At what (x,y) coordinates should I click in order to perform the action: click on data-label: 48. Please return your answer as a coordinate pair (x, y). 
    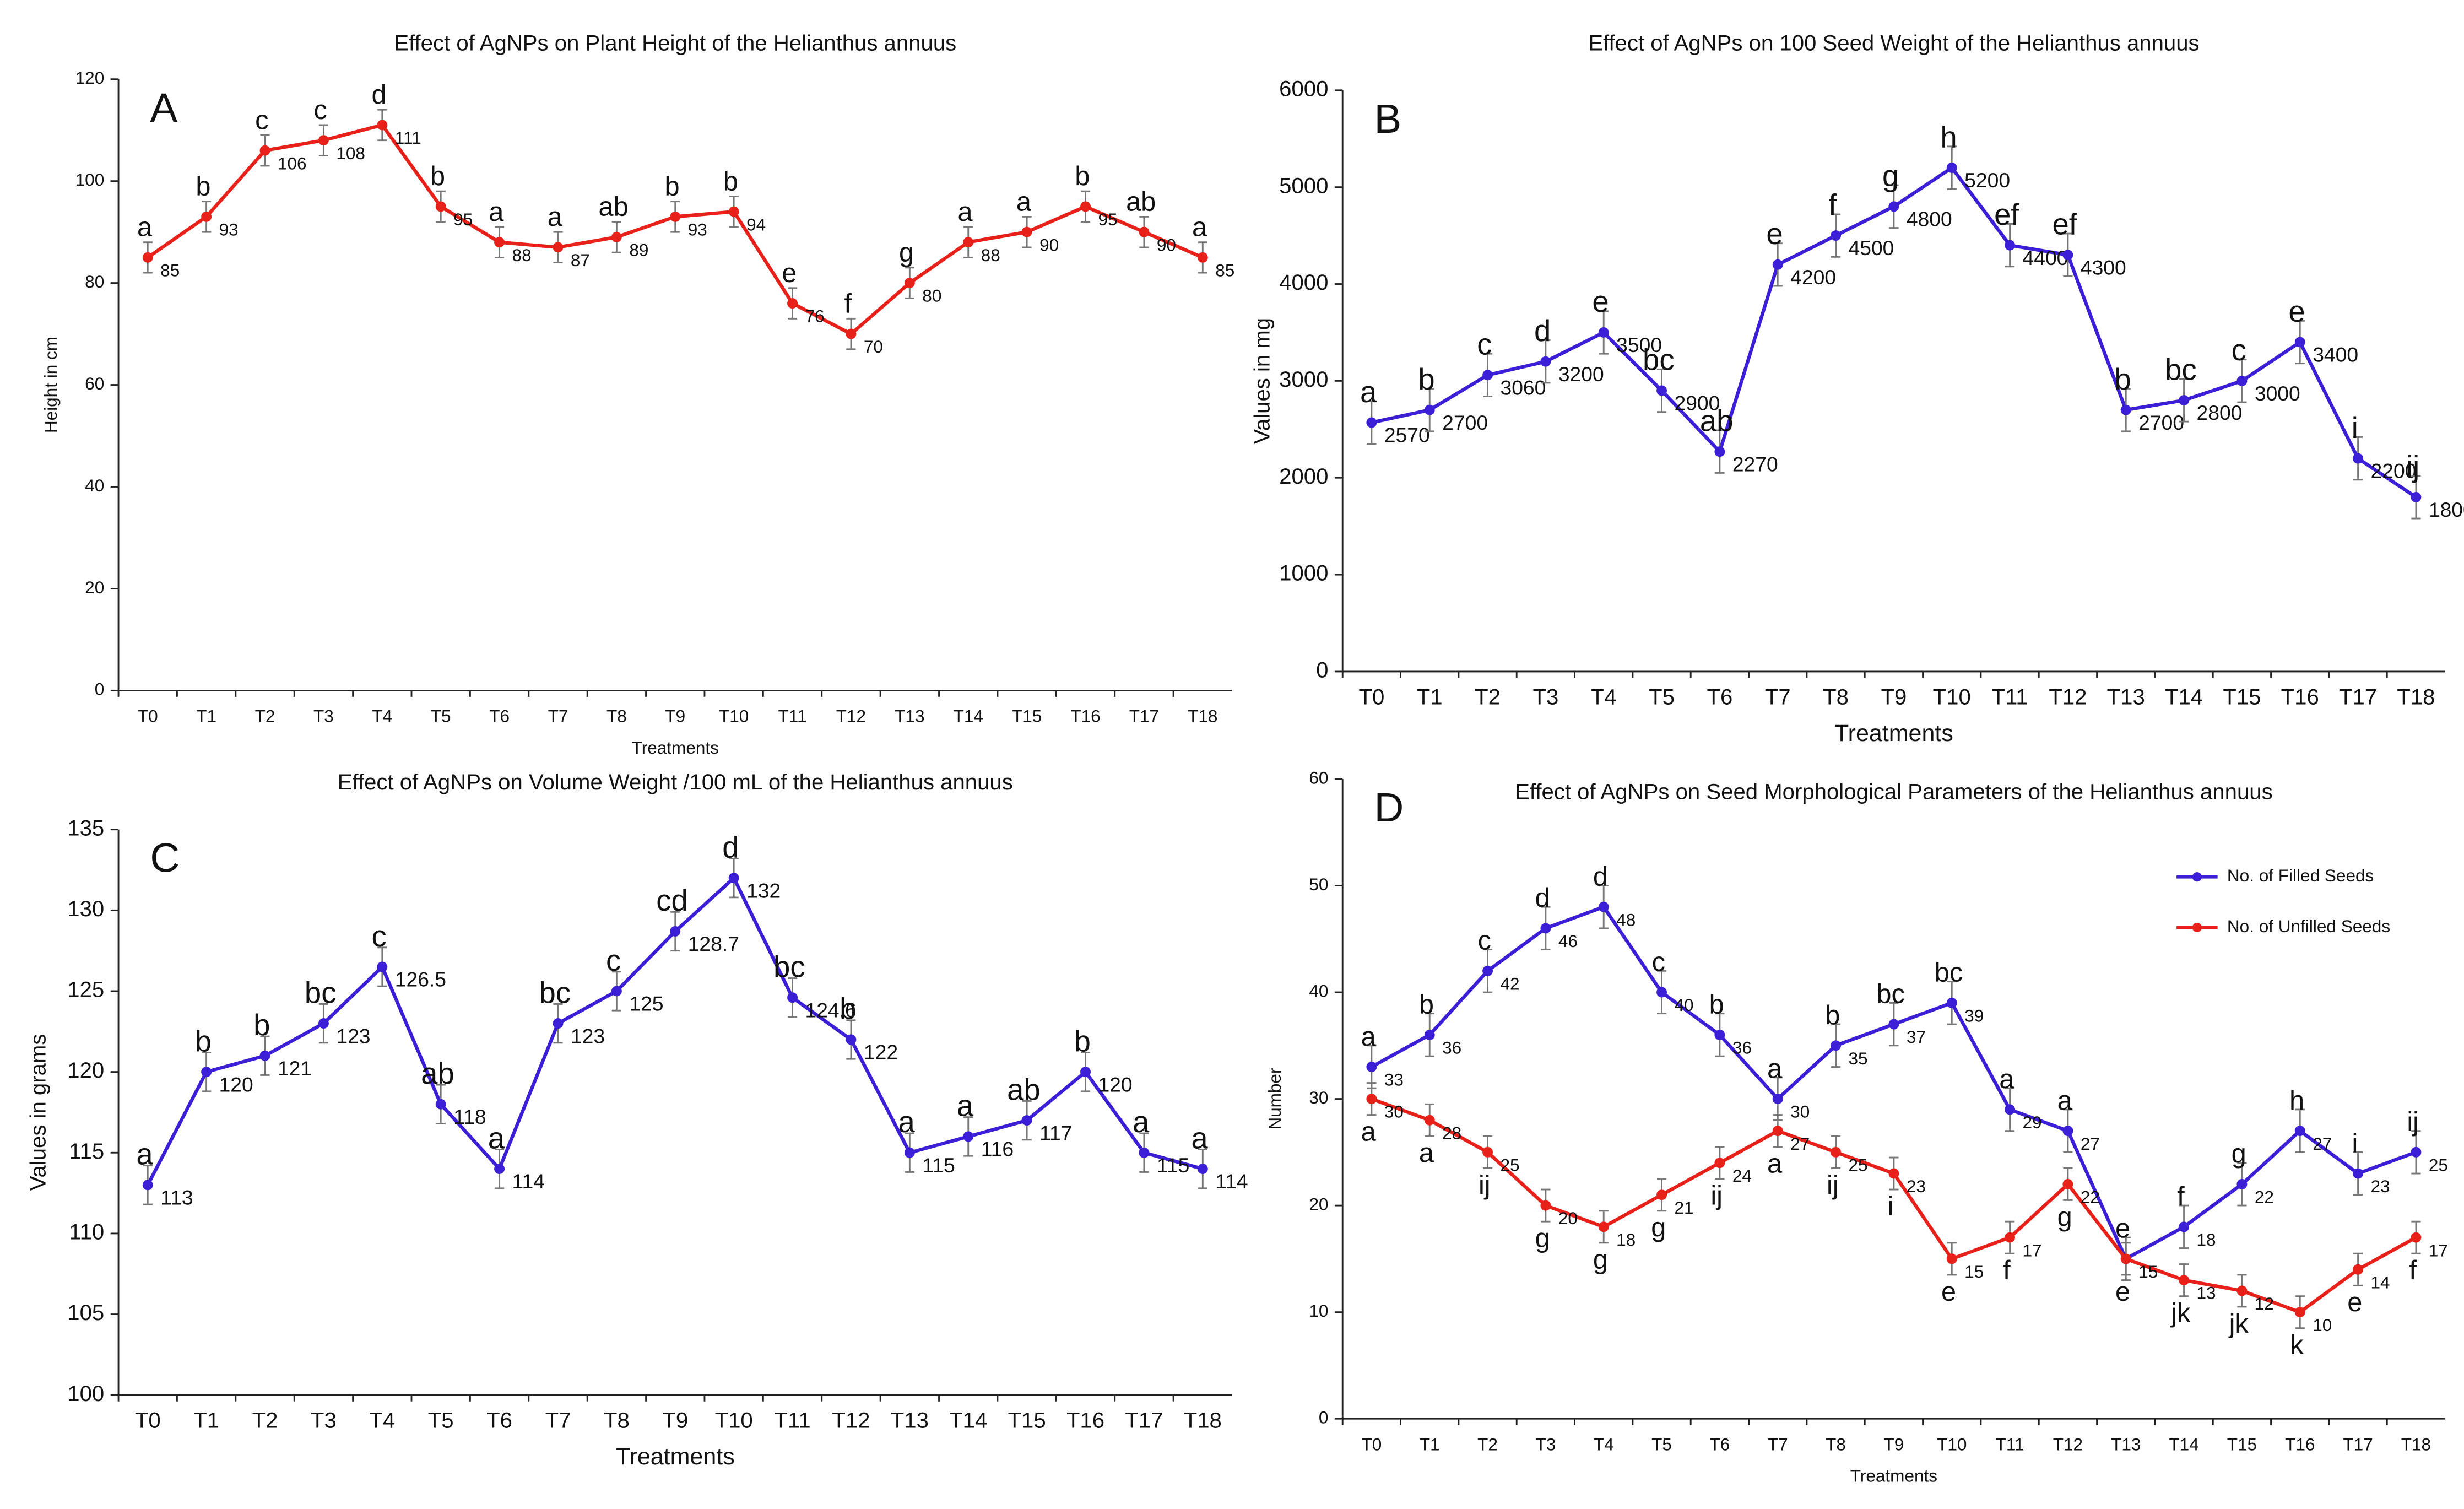
    Looking at the image, I should click on (1626, 919).